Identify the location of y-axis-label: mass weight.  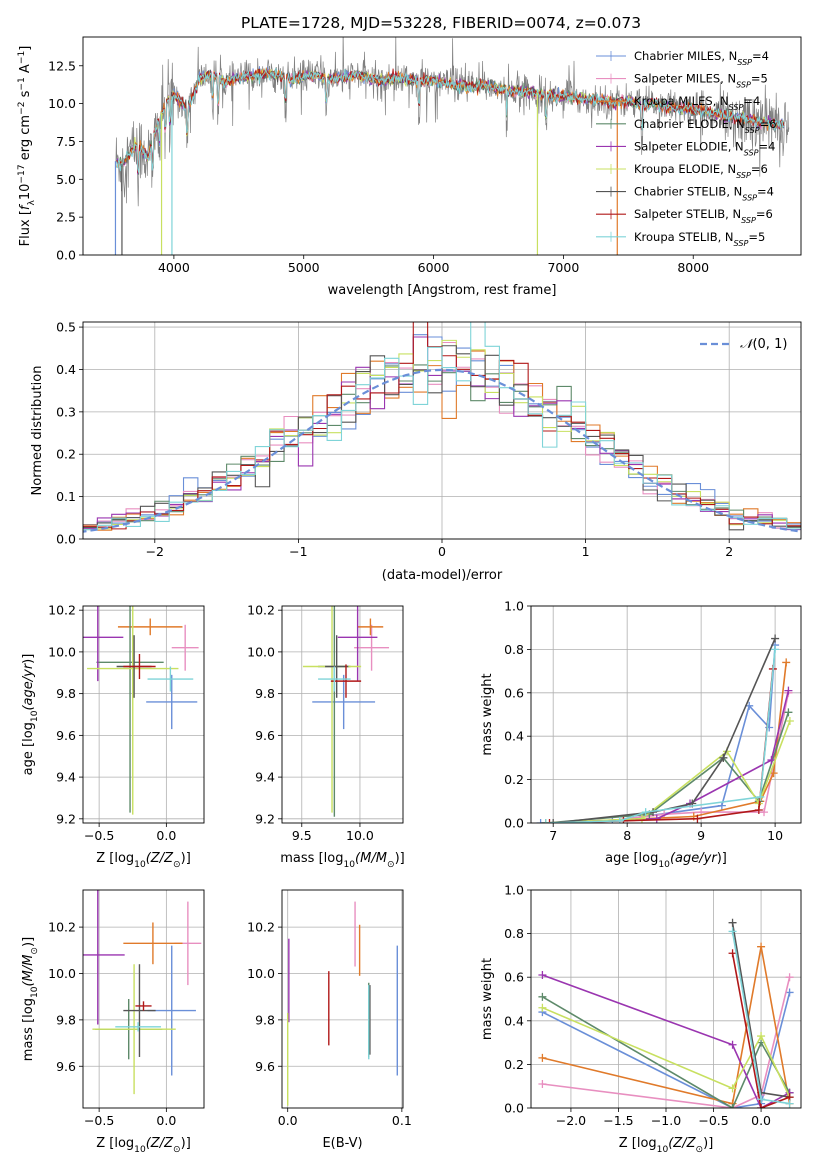
(487, 999).